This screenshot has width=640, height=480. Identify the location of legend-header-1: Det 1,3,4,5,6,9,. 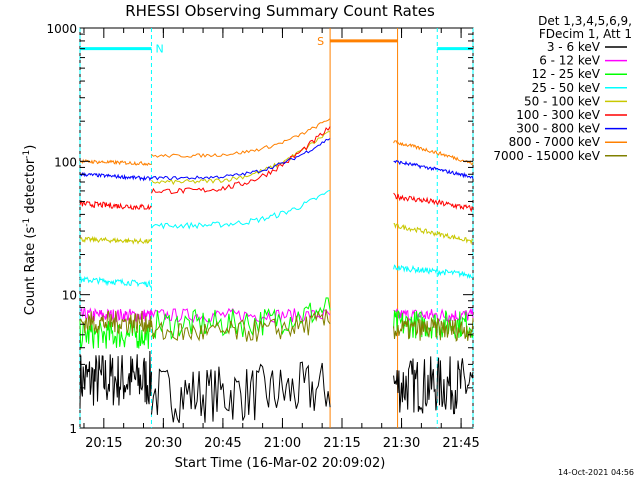
(585, 21).